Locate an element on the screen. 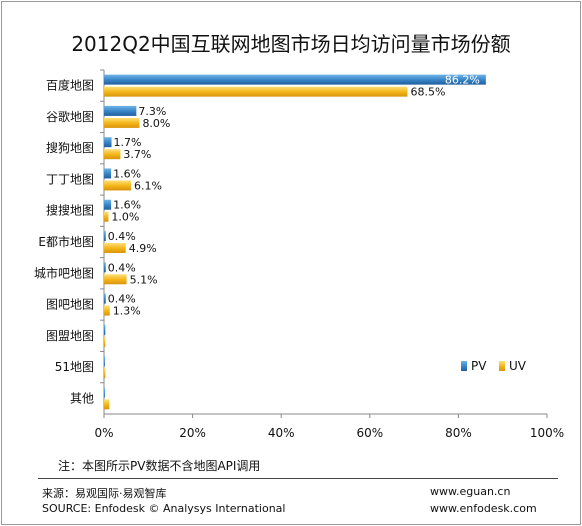  data-label-pv: 7.3% is located at coordinates (152, 111).